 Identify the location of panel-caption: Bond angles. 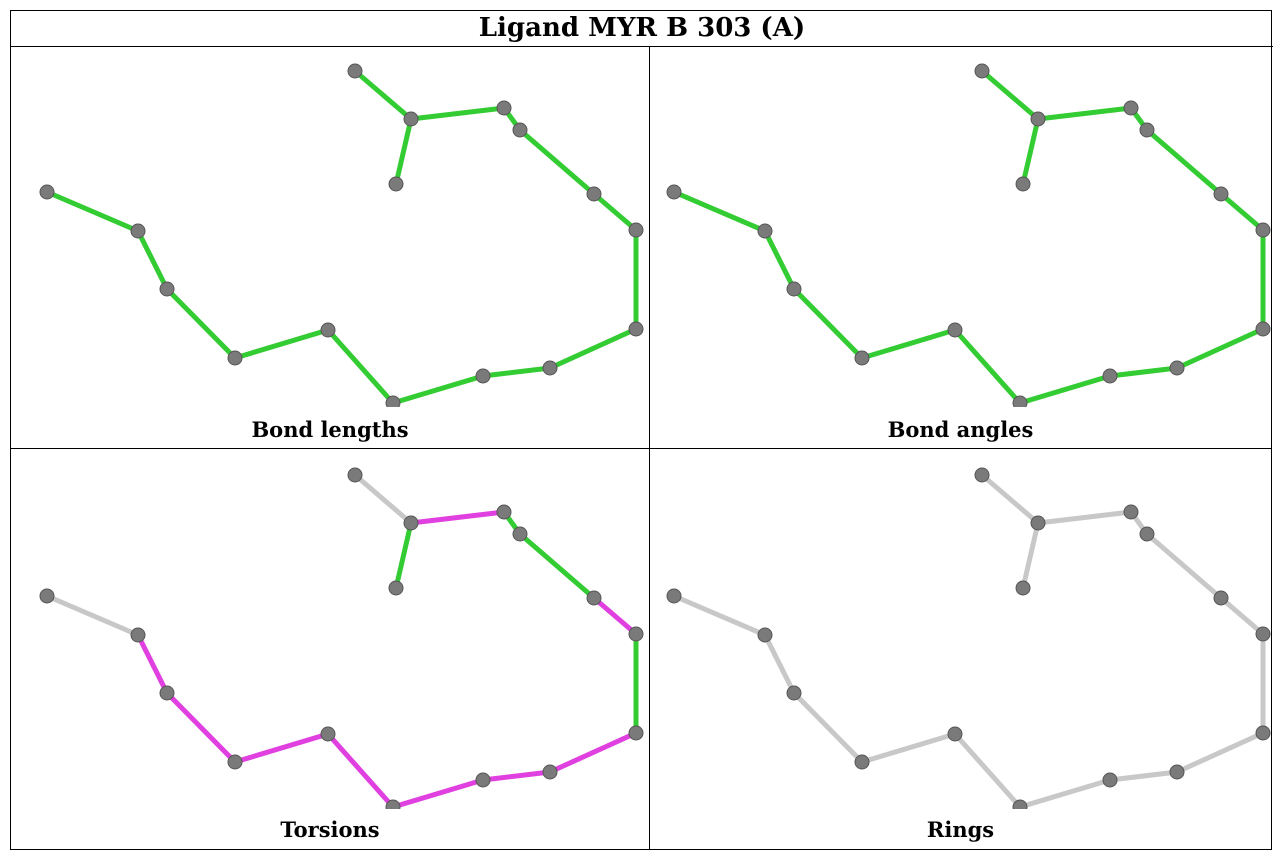
(960, 429).